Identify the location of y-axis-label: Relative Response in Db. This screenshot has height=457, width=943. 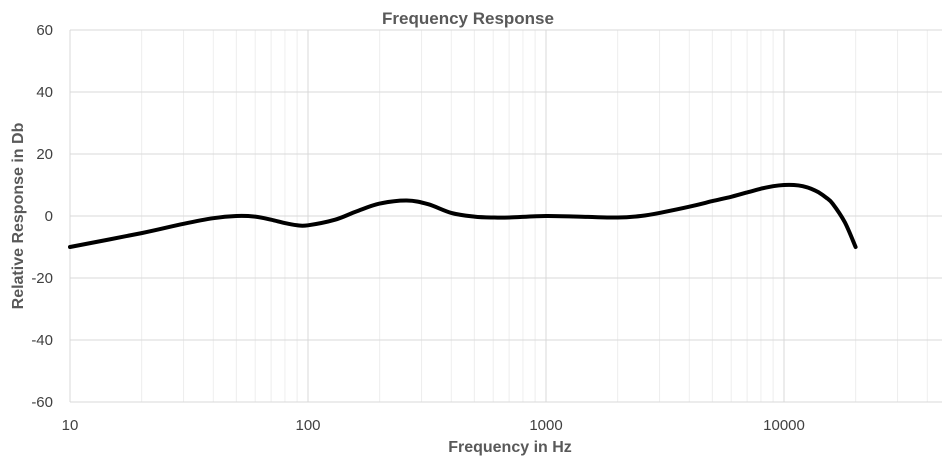
(18, 215).